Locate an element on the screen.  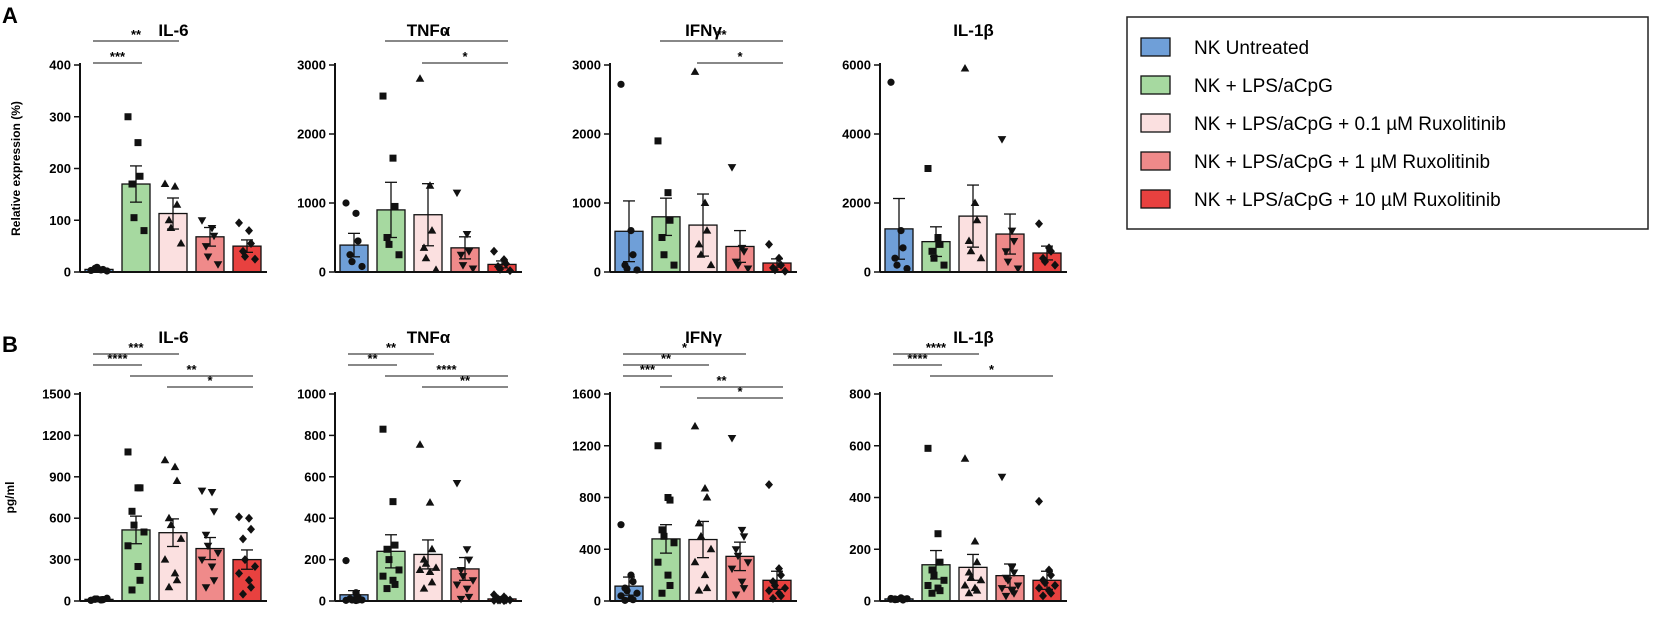
y-tick-label: 600 is located at coordinates (60, 518).